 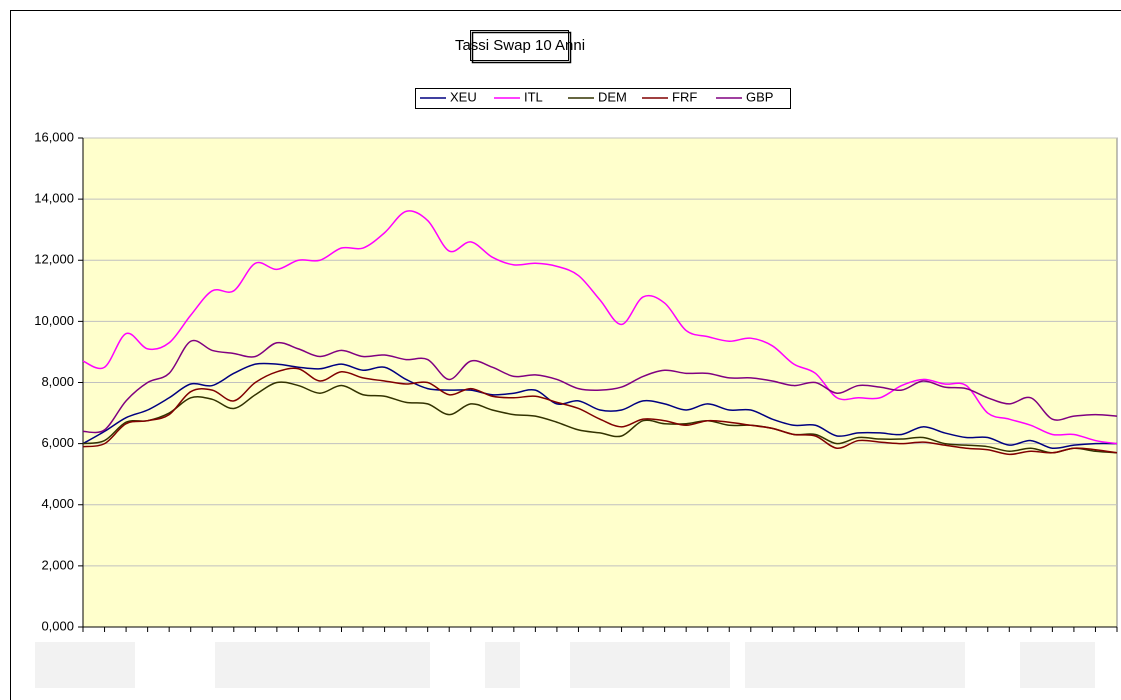 What do you see at coordinates (684, 96) in the screenshot?
I see `legend-label: FRF` at bounding box center [684, 96].